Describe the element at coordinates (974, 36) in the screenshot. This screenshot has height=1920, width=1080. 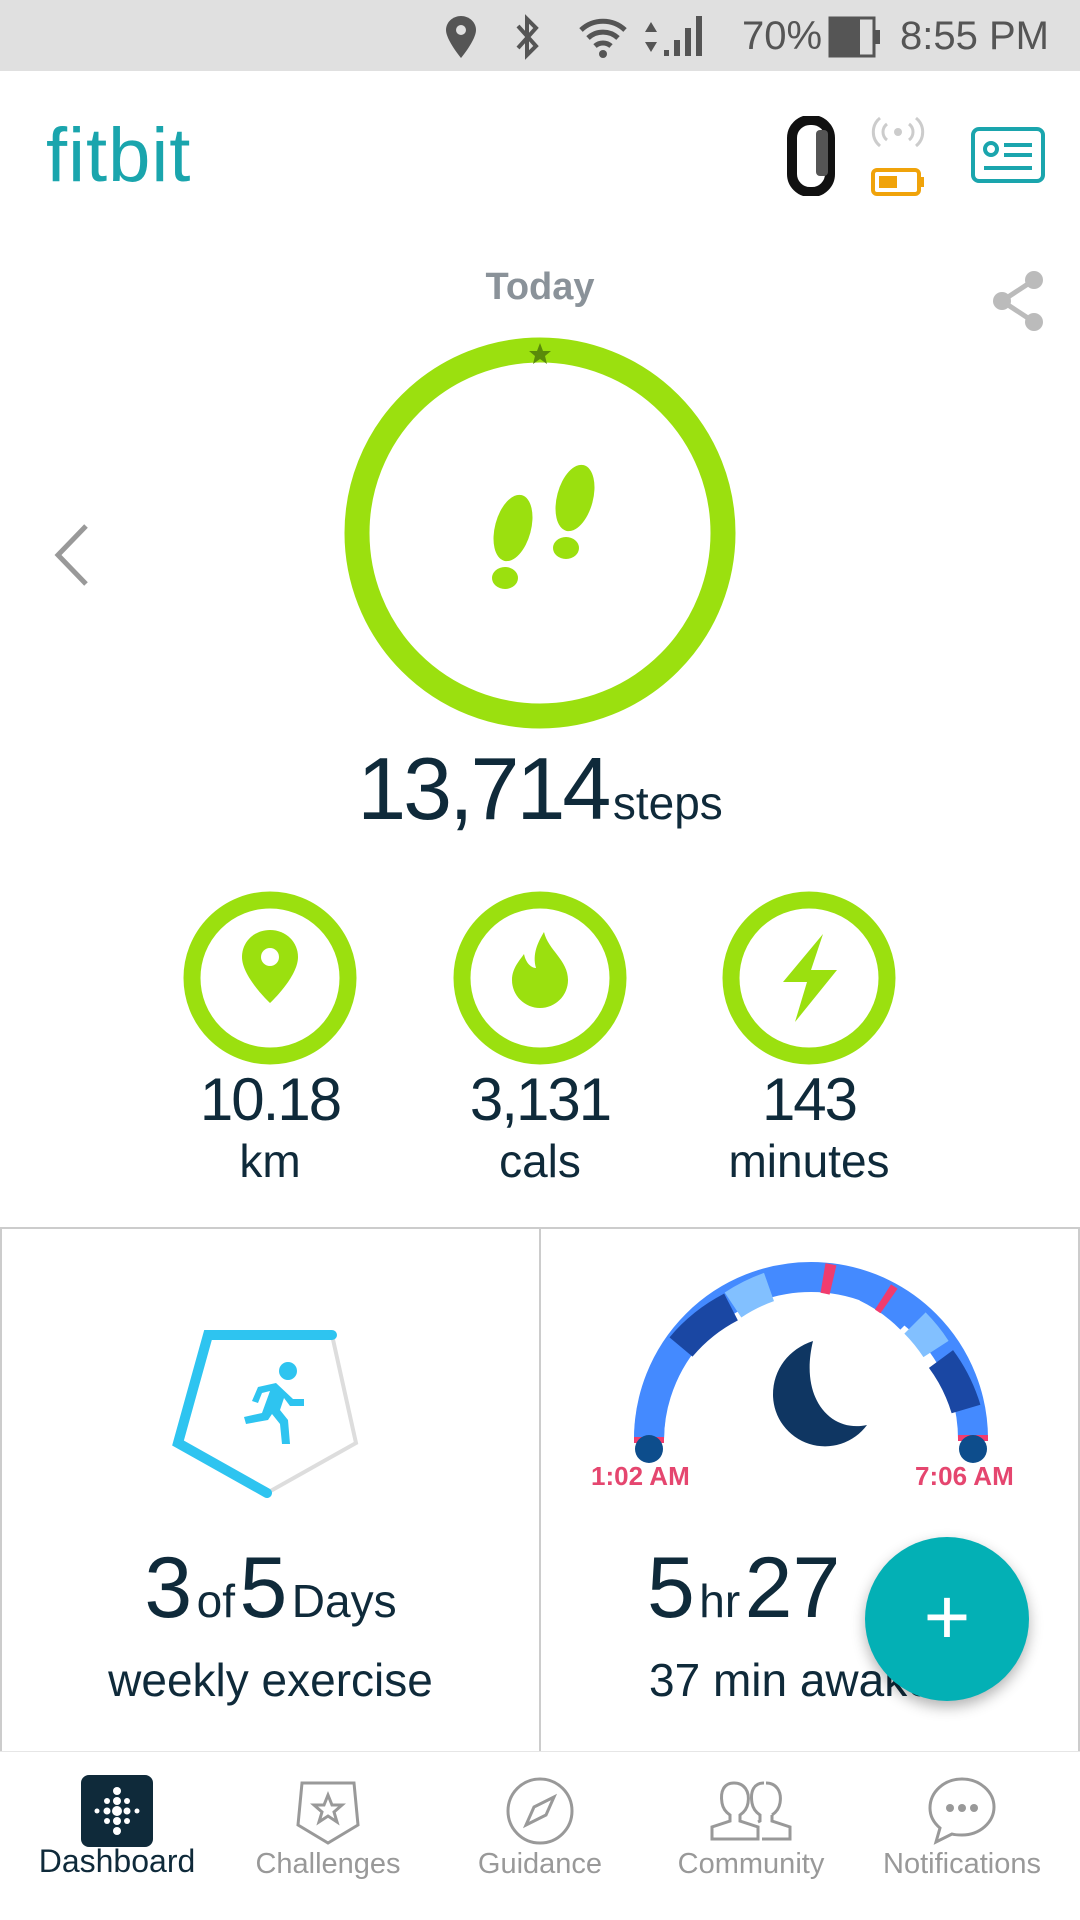
I see `clock: 8:55 PM` at that location.